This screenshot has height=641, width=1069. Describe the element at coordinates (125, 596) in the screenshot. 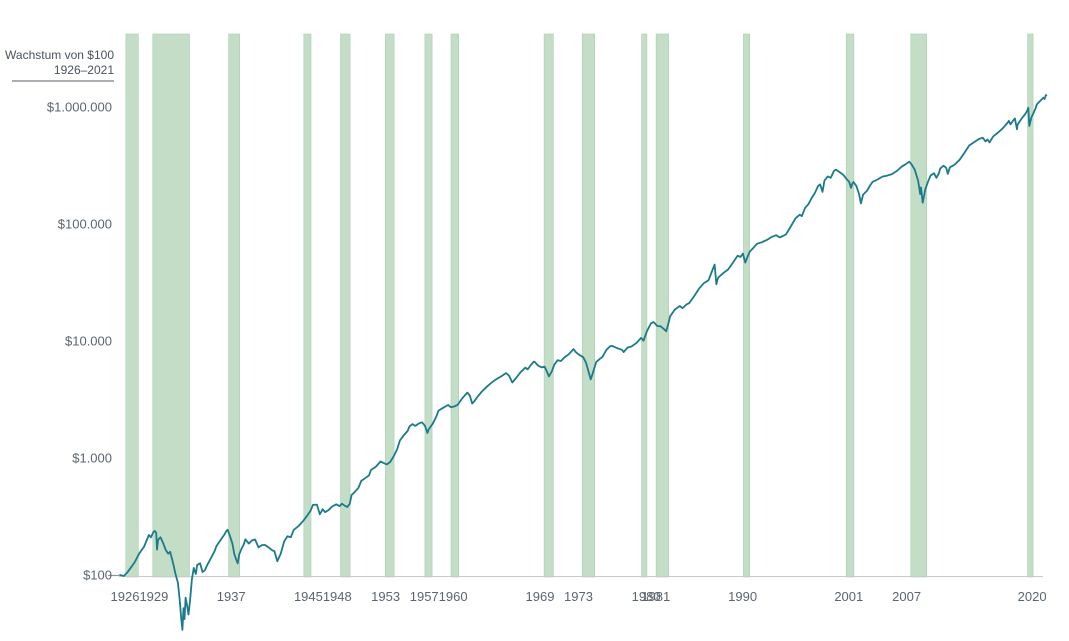

I see `x-axis-label: 1926` at that location.